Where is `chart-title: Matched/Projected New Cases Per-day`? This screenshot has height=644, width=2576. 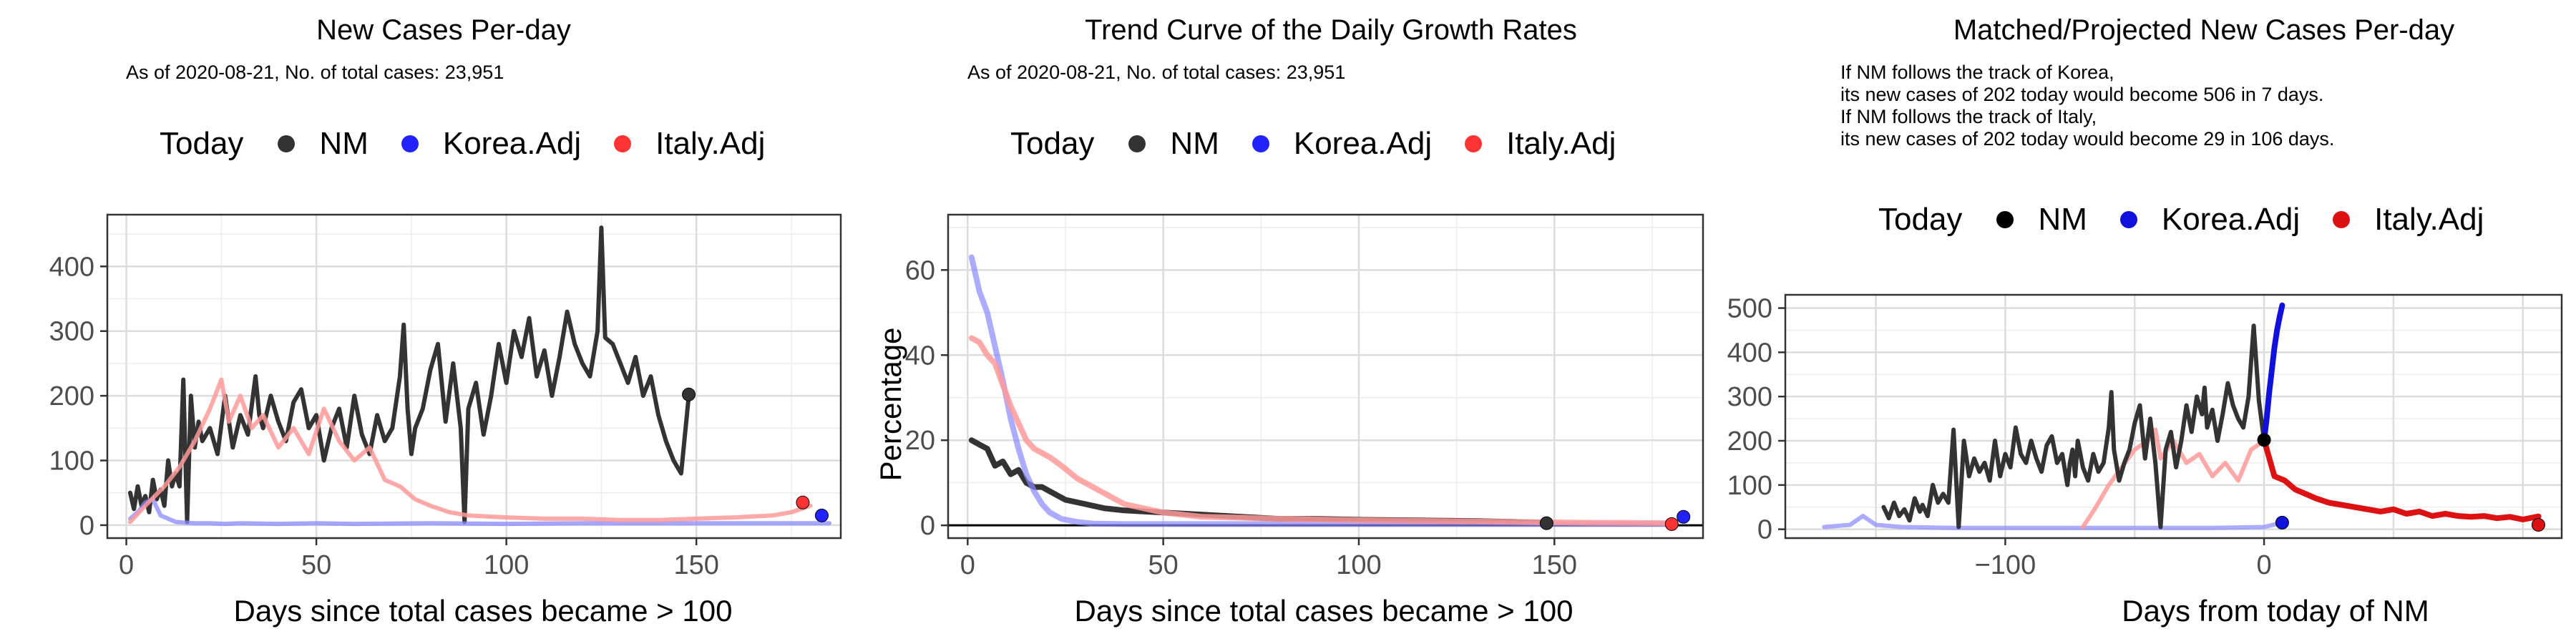 chart-title: Matched/Projected New Cases Per-day is located at coordinates (2204, 30).